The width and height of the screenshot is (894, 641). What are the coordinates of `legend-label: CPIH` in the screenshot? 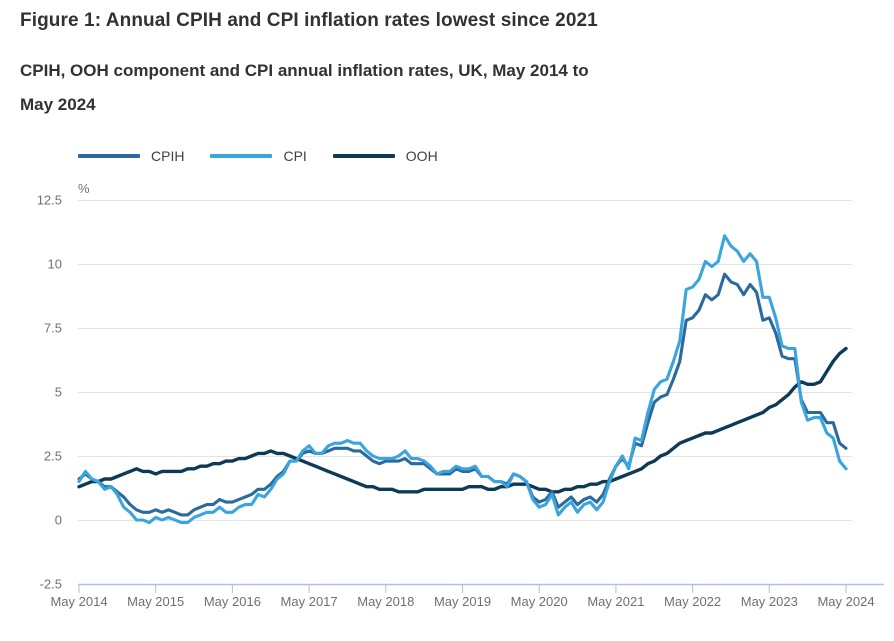 It's located at (168, 156).